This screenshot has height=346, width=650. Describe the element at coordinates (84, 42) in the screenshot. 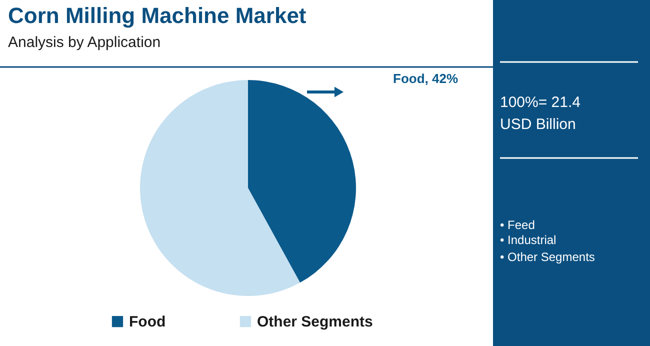

I see `chart-subtitle: Analysis by Application` at that location.